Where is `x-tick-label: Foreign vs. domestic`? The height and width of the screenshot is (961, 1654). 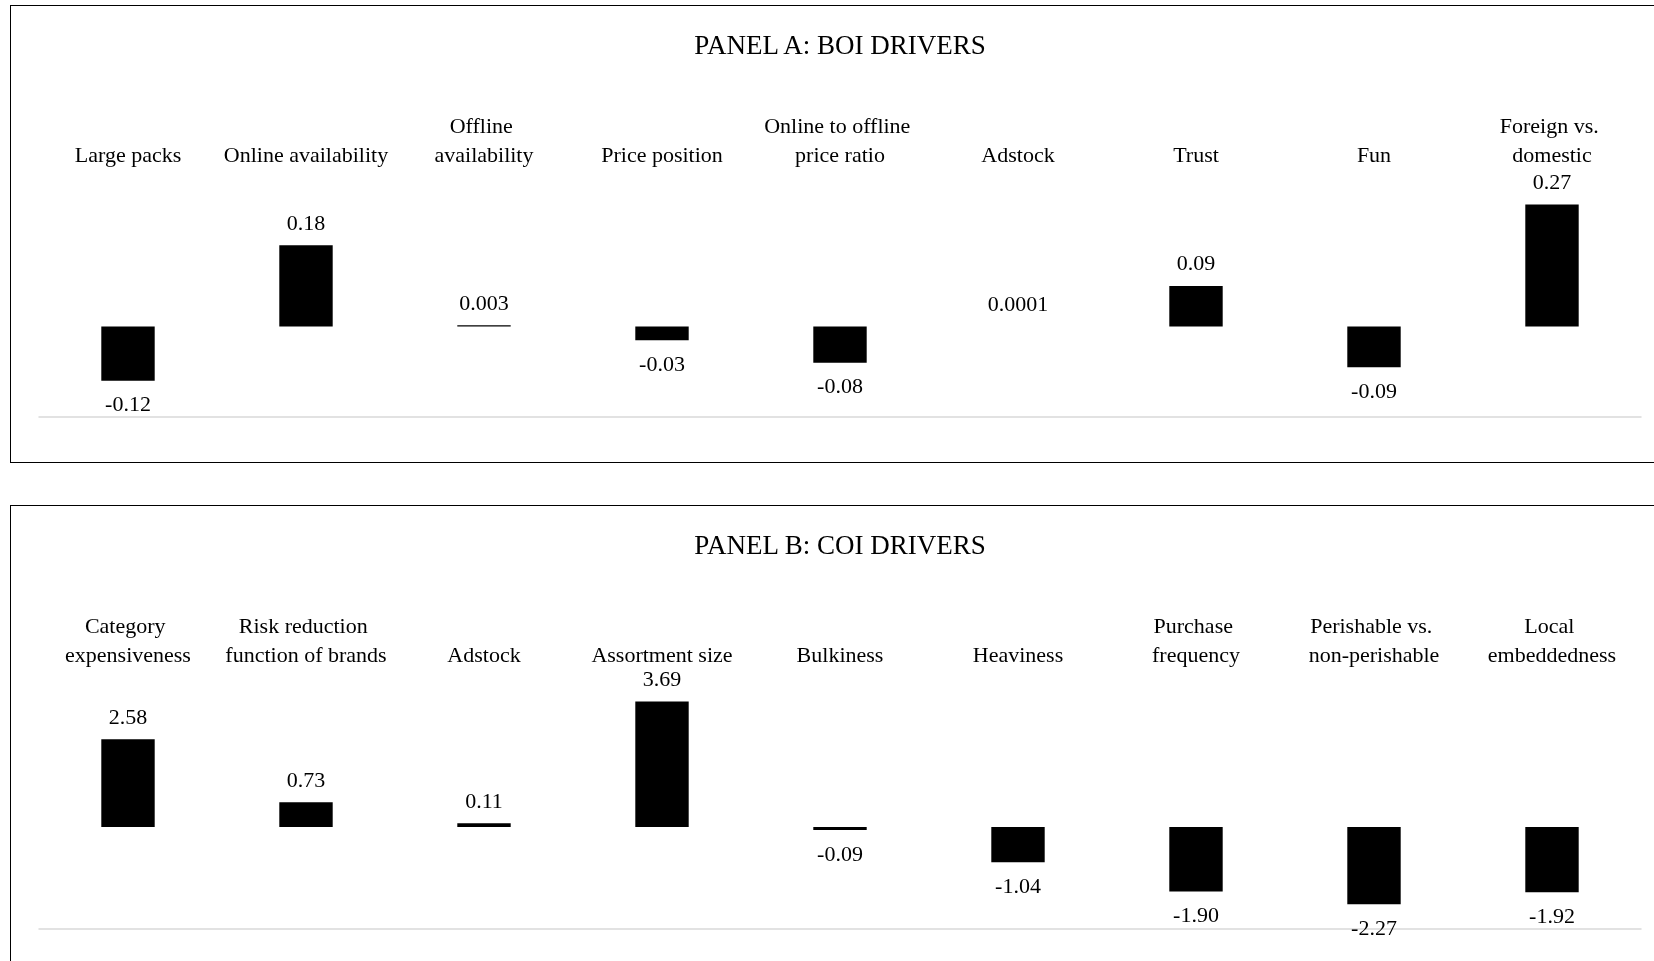 x-tick-label: Foreign vs. domestic is located at coordinates (1552, 140).